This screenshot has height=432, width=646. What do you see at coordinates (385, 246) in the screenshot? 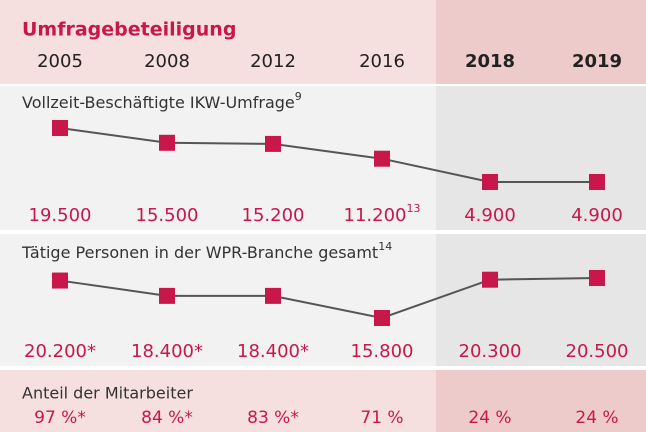
I see `series-note: 14` at bounding box center [385, 246].